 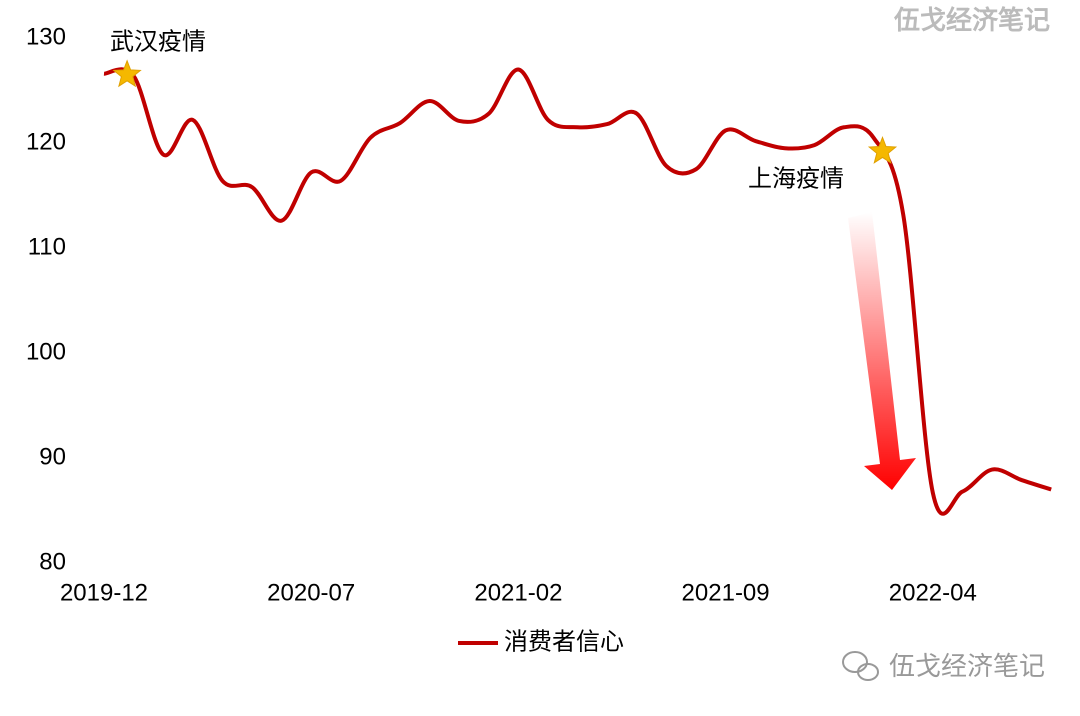 What do you see at coordinates (52, 456) in the screenshot?
I see `y-tick-label: 90` at bounding box center [52, 456].